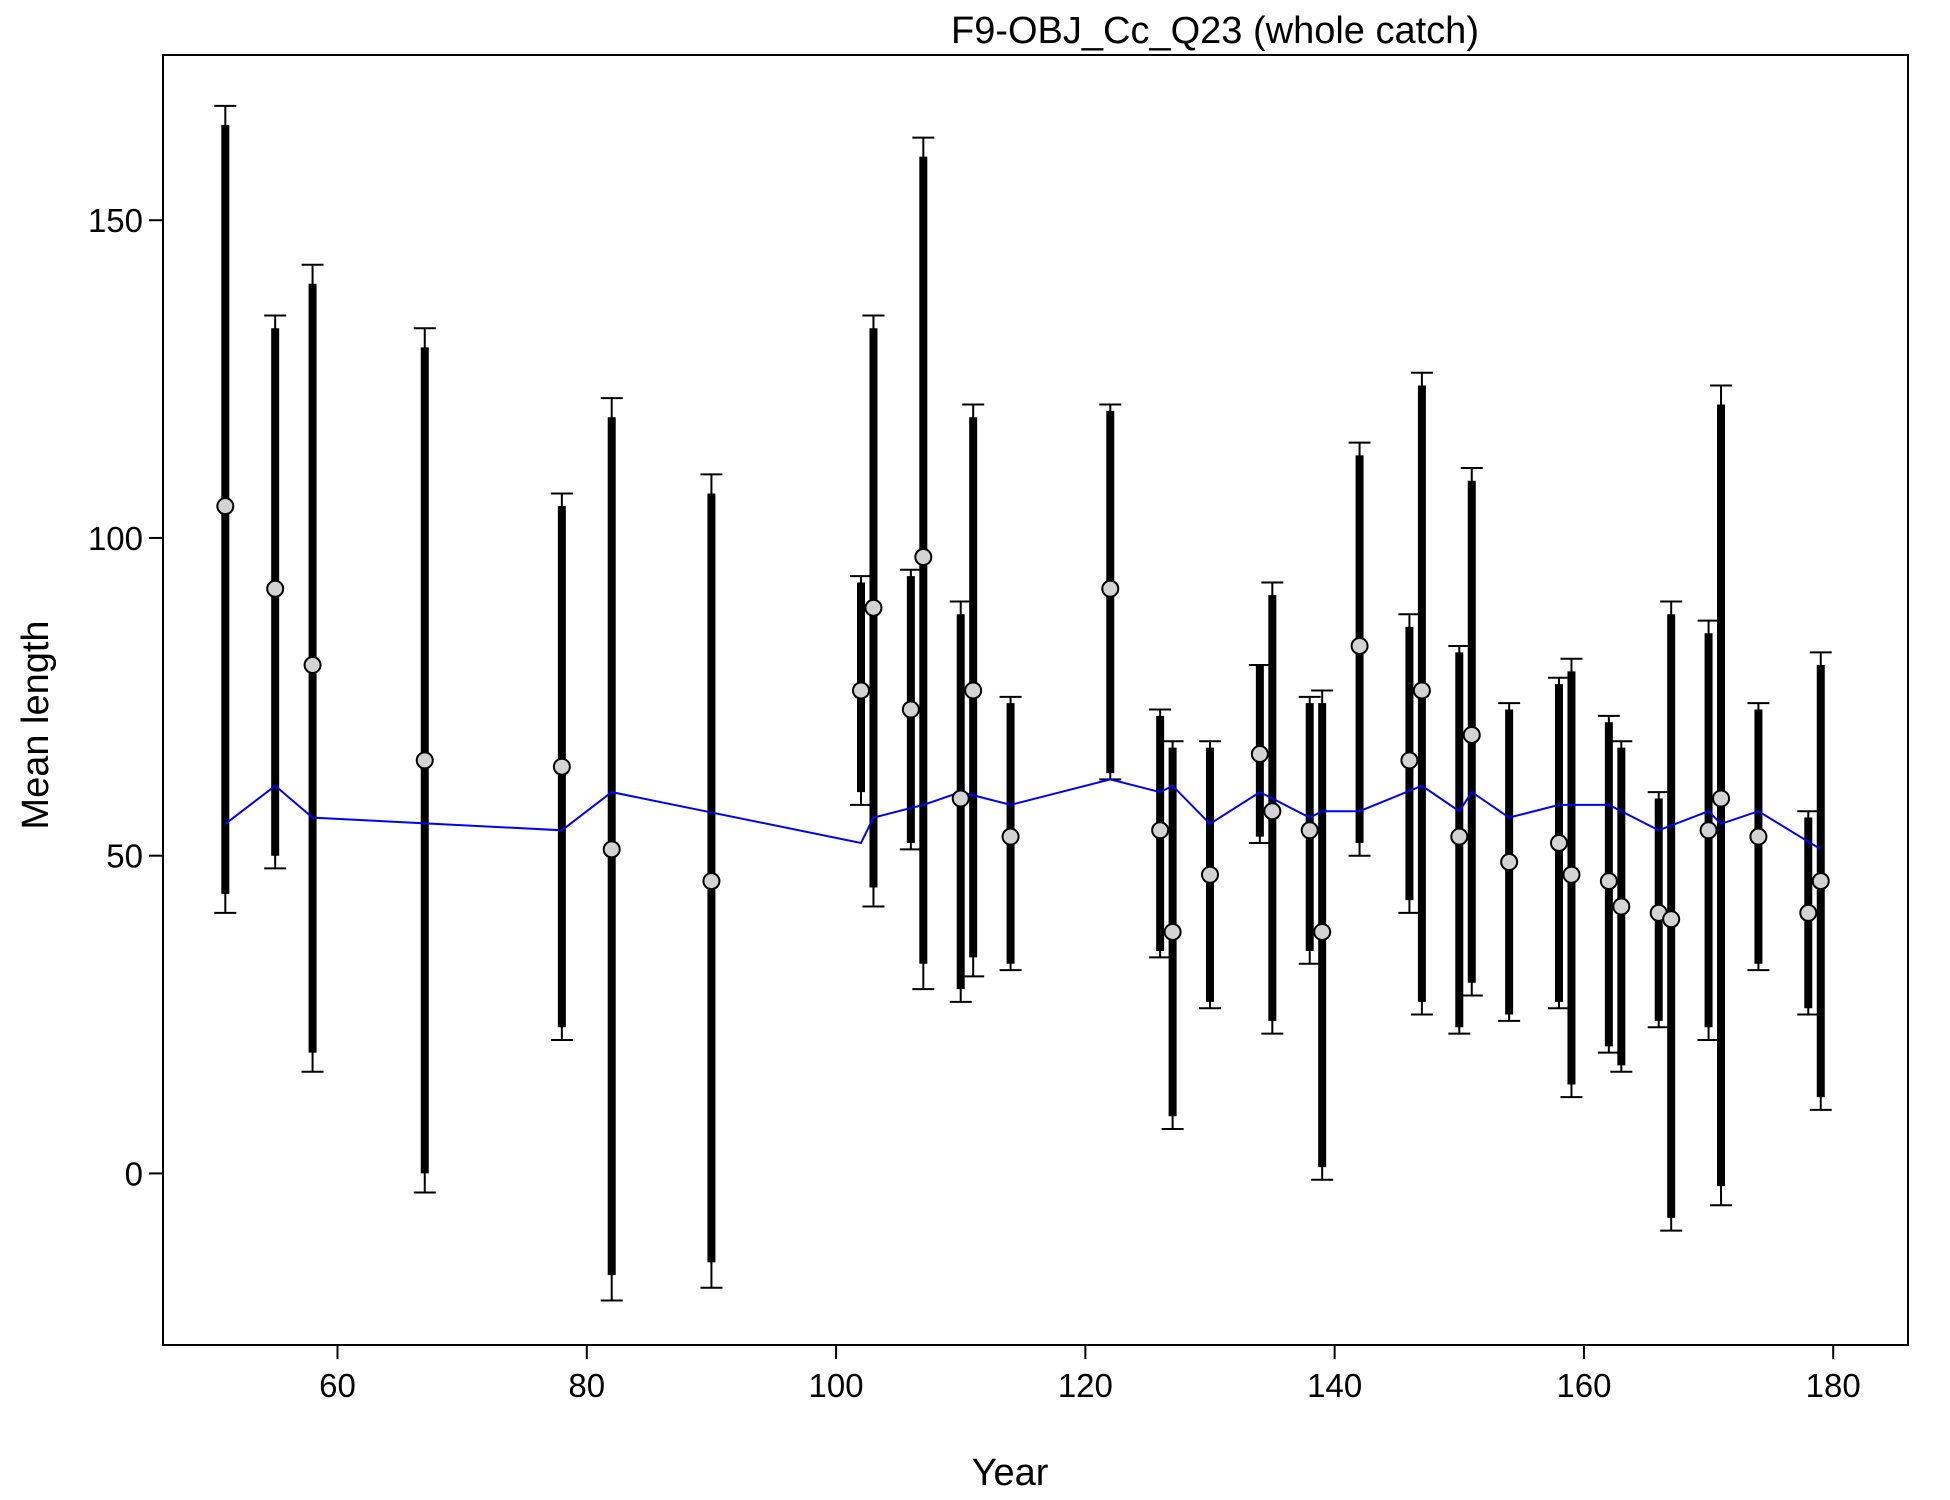 The width and height of the screenshot is (1950, 1500). I want to click on x-tick-label: 160, so click(1583, 1385).